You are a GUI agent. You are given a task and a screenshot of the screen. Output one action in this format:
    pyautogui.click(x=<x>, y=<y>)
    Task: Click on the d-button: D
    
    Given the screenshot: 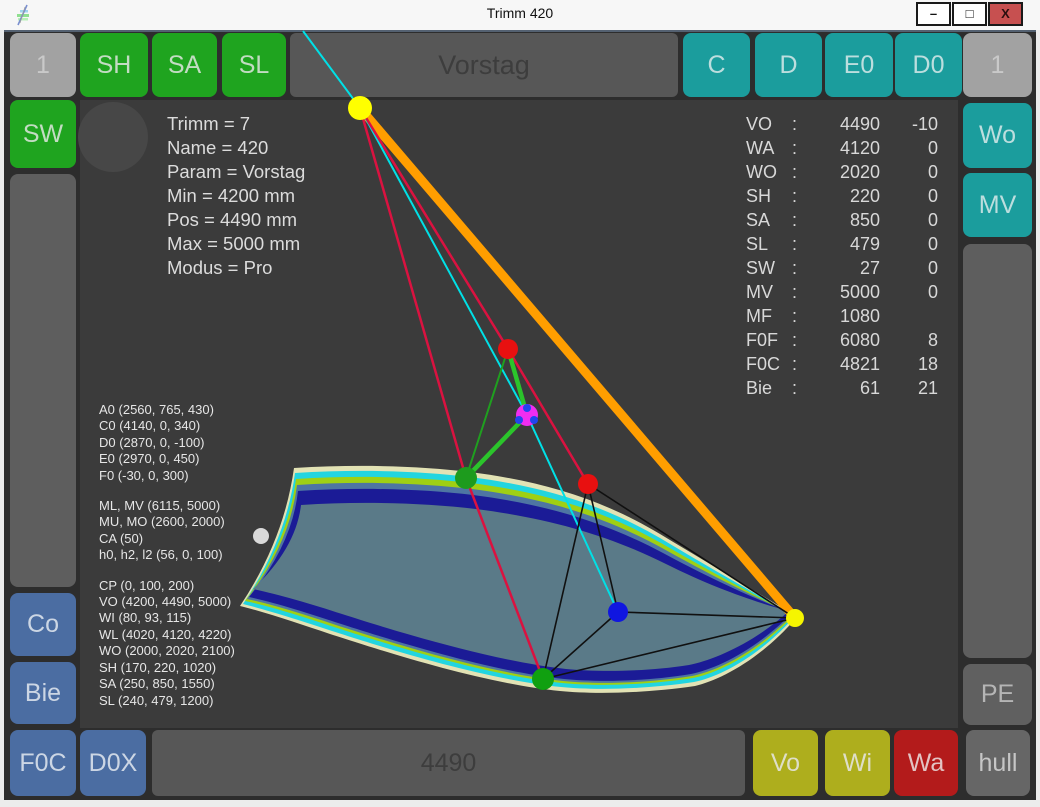 What is the action you would take?
    pyautogui.click(x=788, y=65)
    